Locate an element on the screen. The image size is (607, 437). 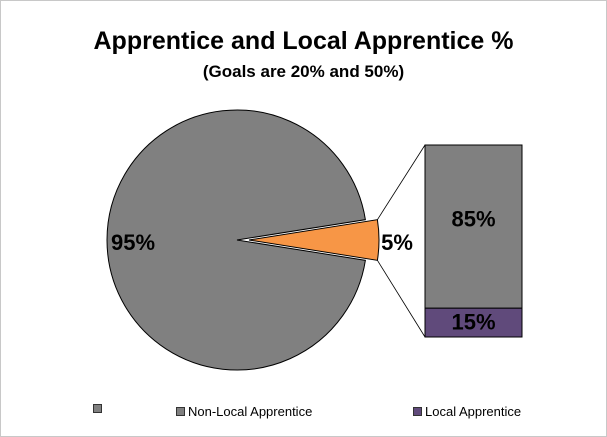
legend: Non-Local Apprentice Local Apprentice is located at coordinates (303, 413).